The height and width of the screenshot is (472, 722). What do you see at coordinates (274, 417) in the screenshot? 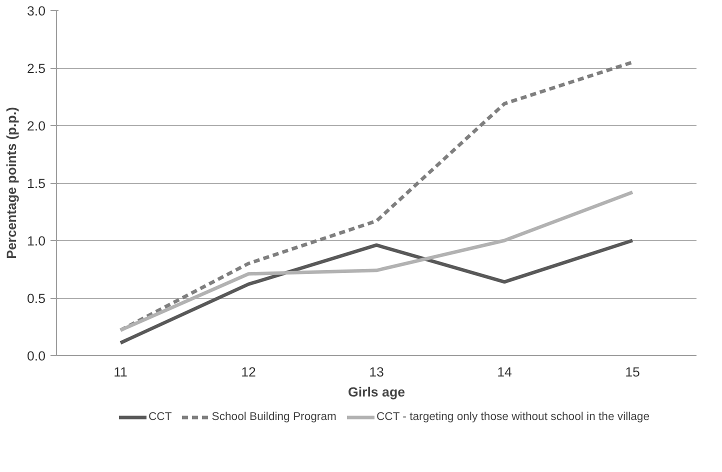
I see `legend-label: School Building Program` at bounding box center [274, 417].